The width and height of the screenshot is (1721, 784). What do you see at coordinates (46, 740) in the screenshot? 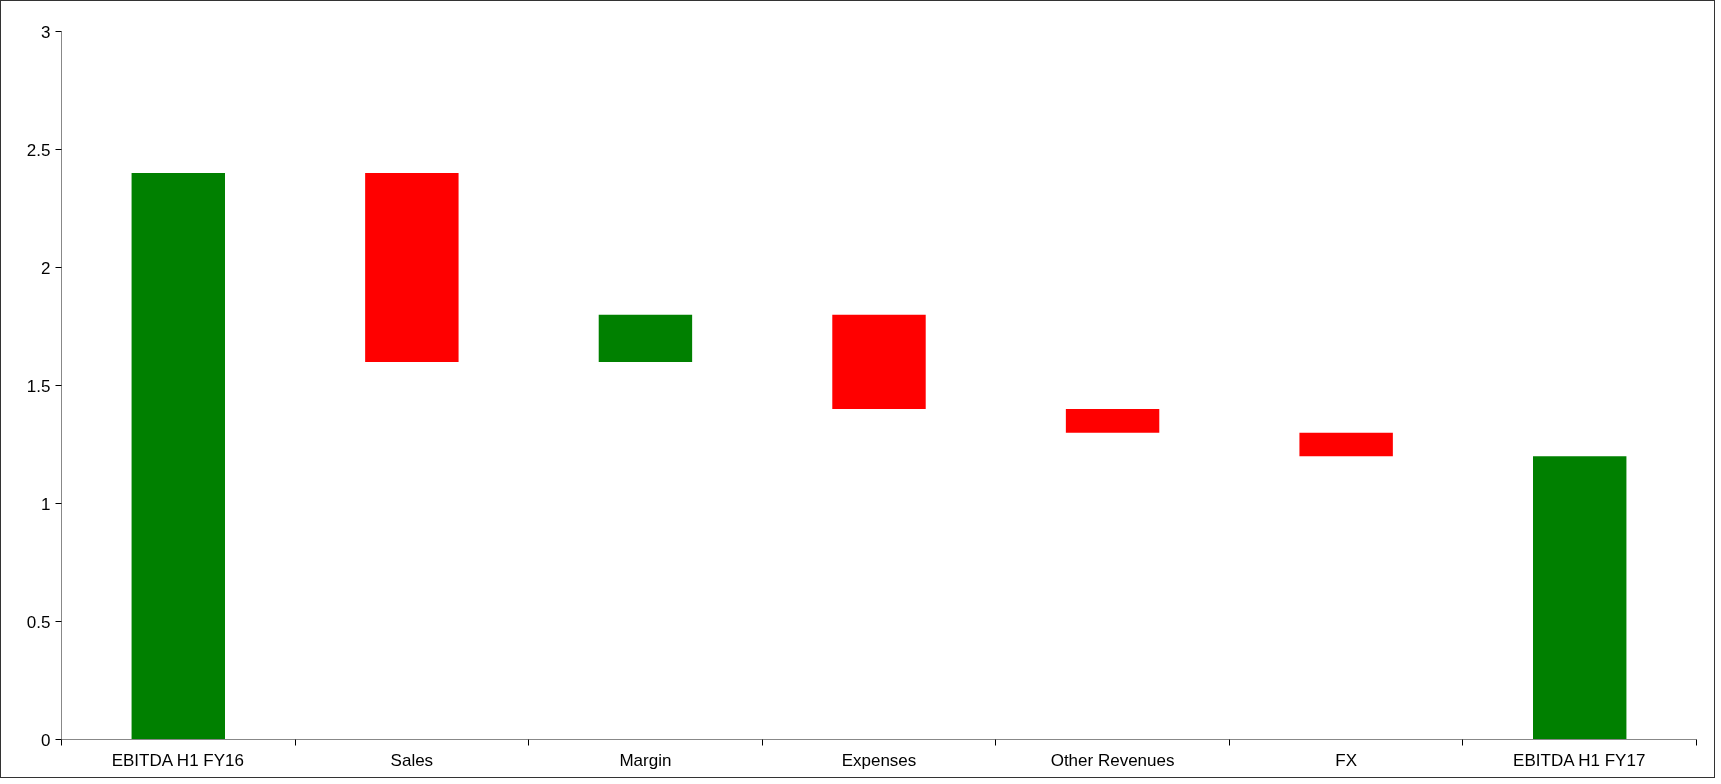
I see `y-tick-label: 0` at bounding box center [46, 740].